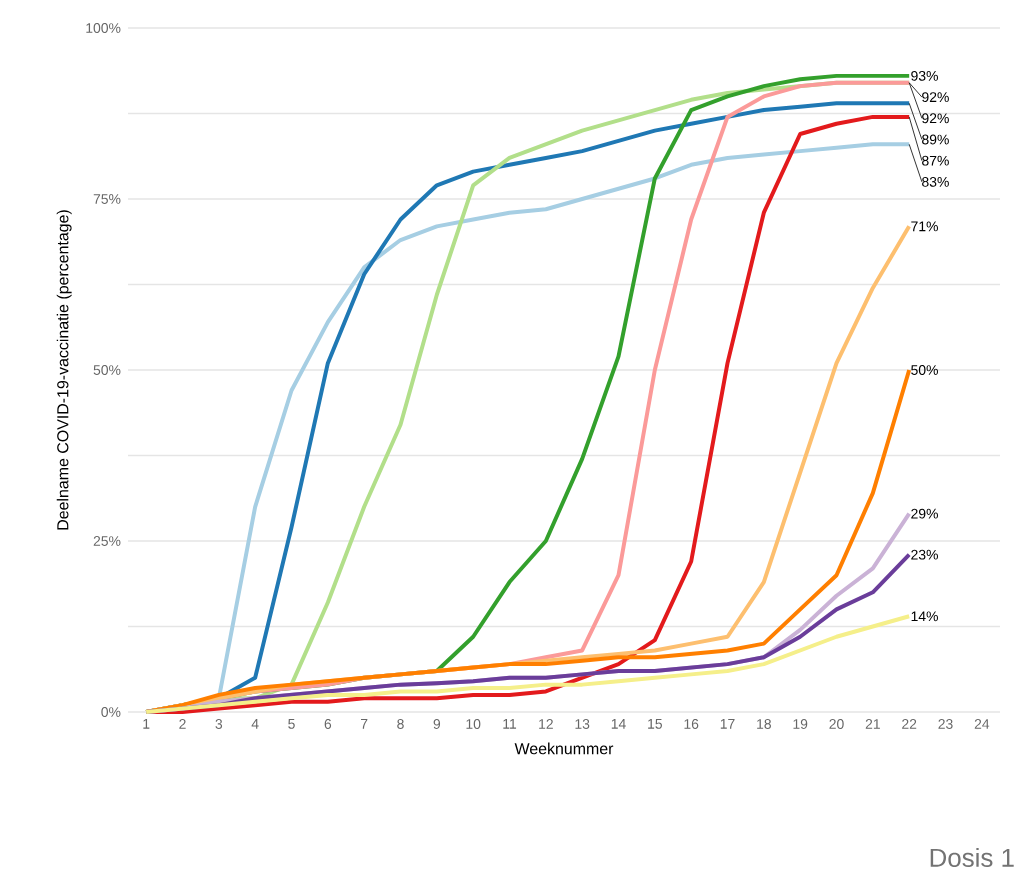 The width and height of the screenshot is (1026, 878). Describe the element at coordinates (972, 857) in the screenshot. I see `text: Dosis 1` at that location.